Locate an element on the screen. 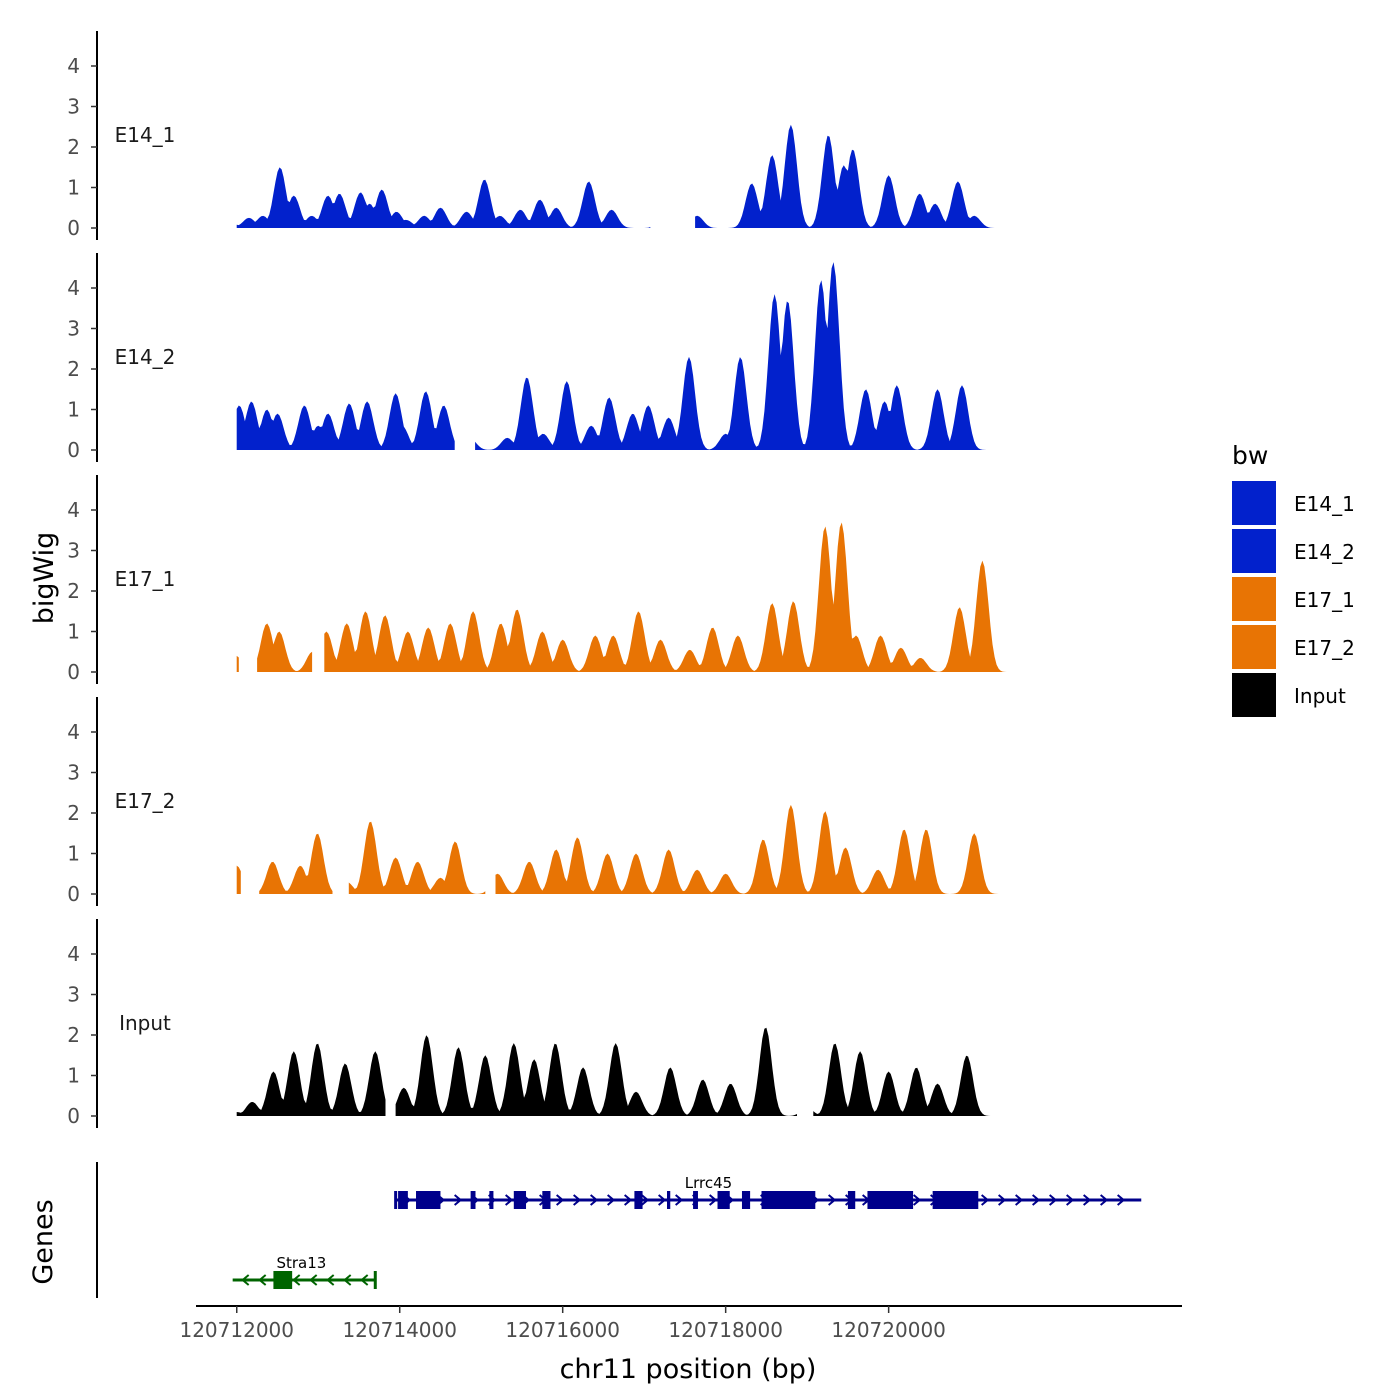 This screenshot has height=1400, width=1400. legend-entry-E14_2: E14_2 is located at coordinates (1293, 551).